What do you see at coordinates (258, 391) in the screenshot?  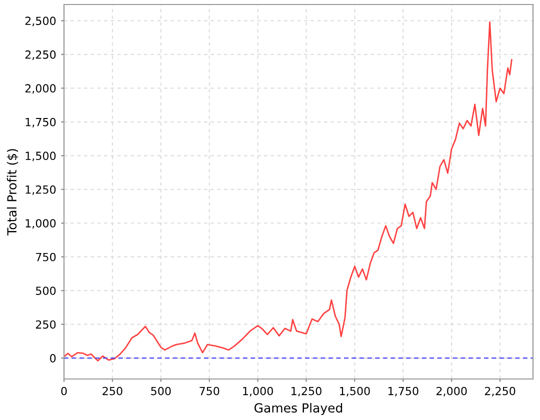 I see `x-tick-label: 1,000` at bounding box center [258, 391].